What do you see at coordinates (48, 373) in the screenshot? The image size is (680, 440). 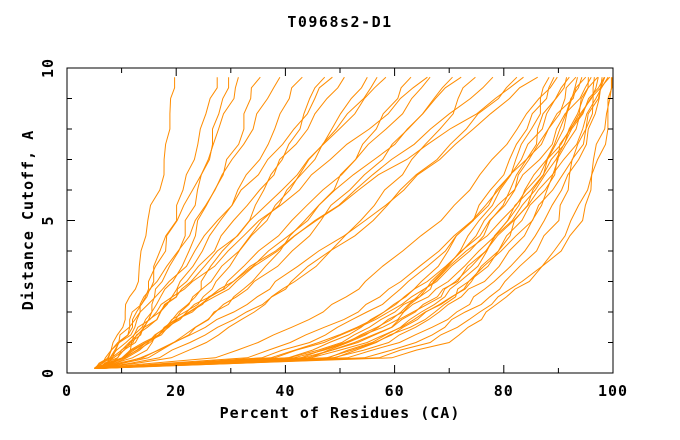 I see `y-tick-label: 0` at bounding box center [48, 373].